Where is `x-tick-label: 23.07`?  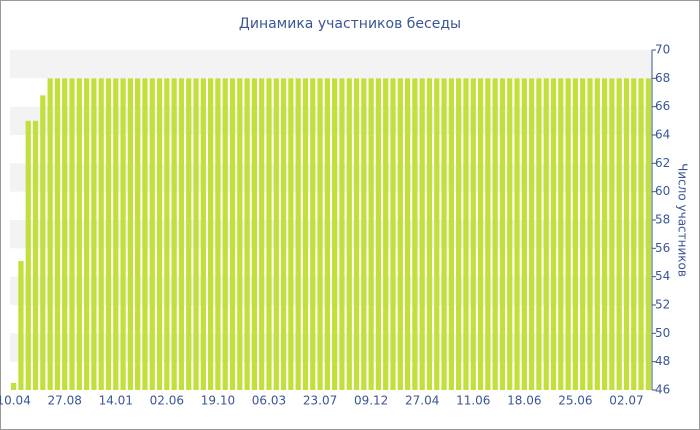 x-tick-label: 23.07 is located at coordinates (320, 401).